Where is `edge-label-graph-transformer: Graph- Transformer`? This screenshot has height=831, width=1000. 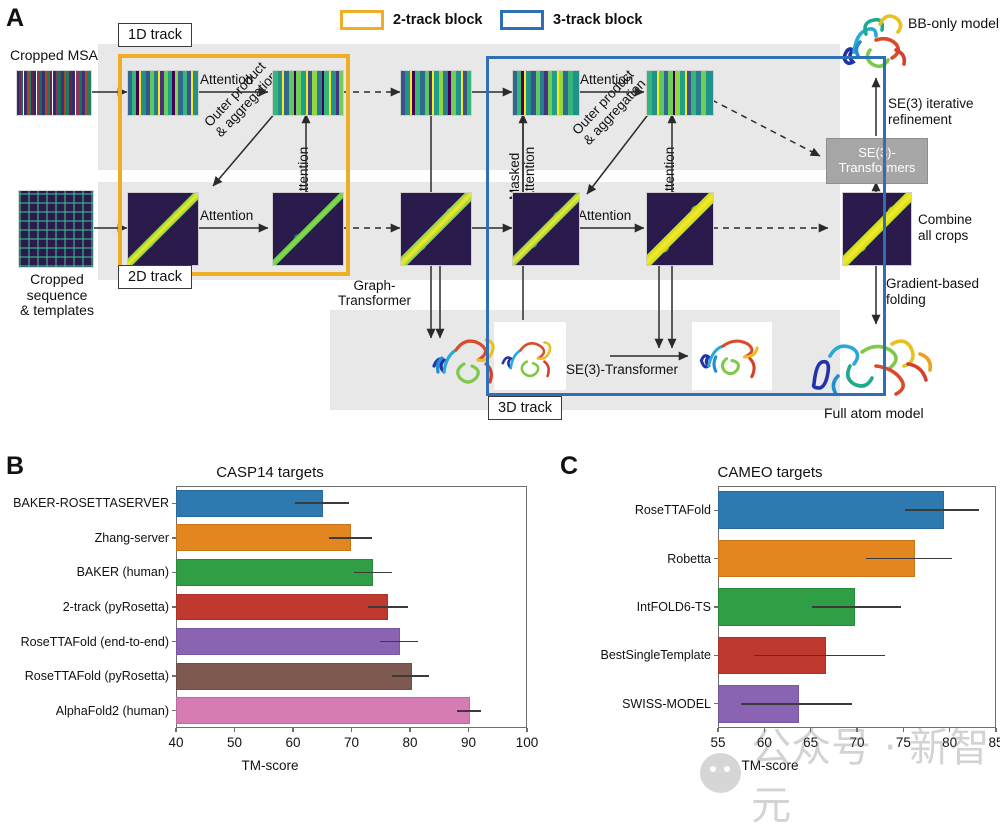 edge-label-graph-transformer: Graph- Transformer is located at coordinates (375, 293).